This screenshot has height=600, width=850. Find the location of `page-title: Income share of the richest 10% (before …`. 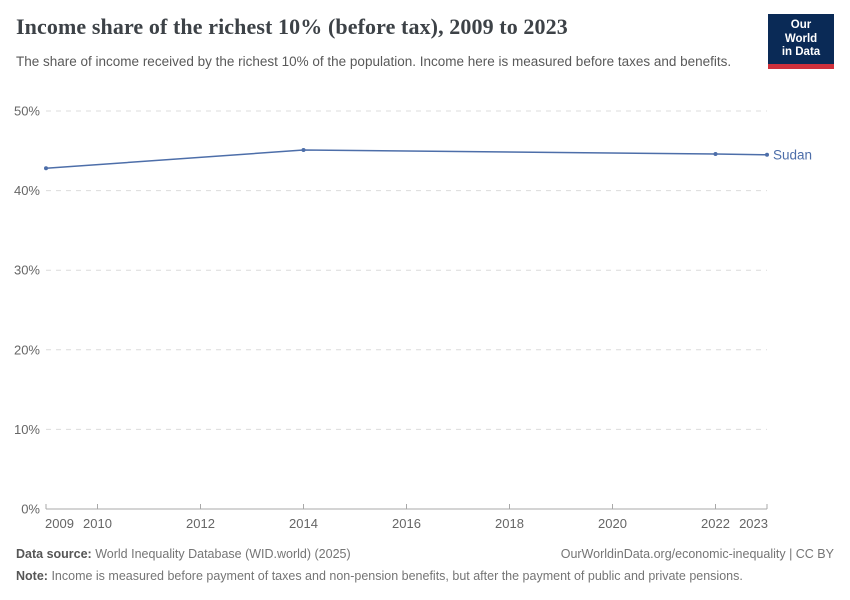

page-title: Income share of the richest 10% (before … is located at coordinates (292, 26).